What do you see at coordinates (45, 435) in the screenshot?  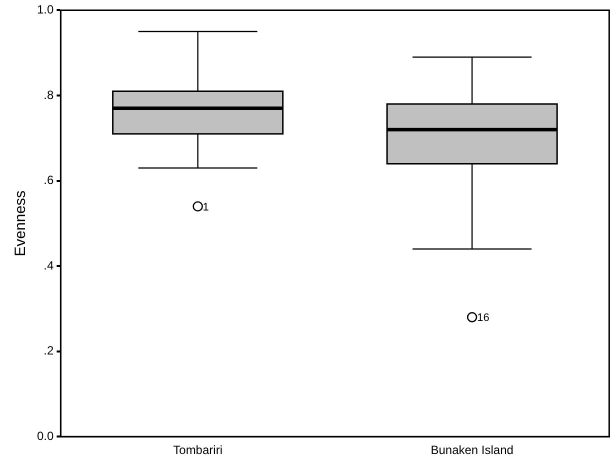 I see `y-tick-label: 0.0` at bounding box center [45, 435].